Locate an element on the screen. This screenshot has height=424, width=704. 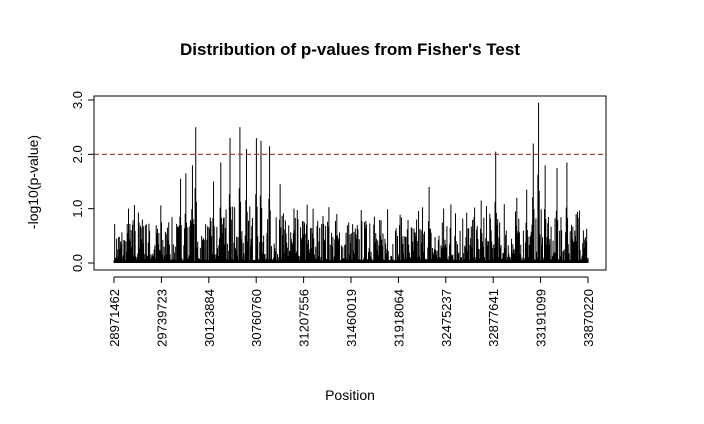
y-tick-label: 1.0 is located at coordinates (77, 209).